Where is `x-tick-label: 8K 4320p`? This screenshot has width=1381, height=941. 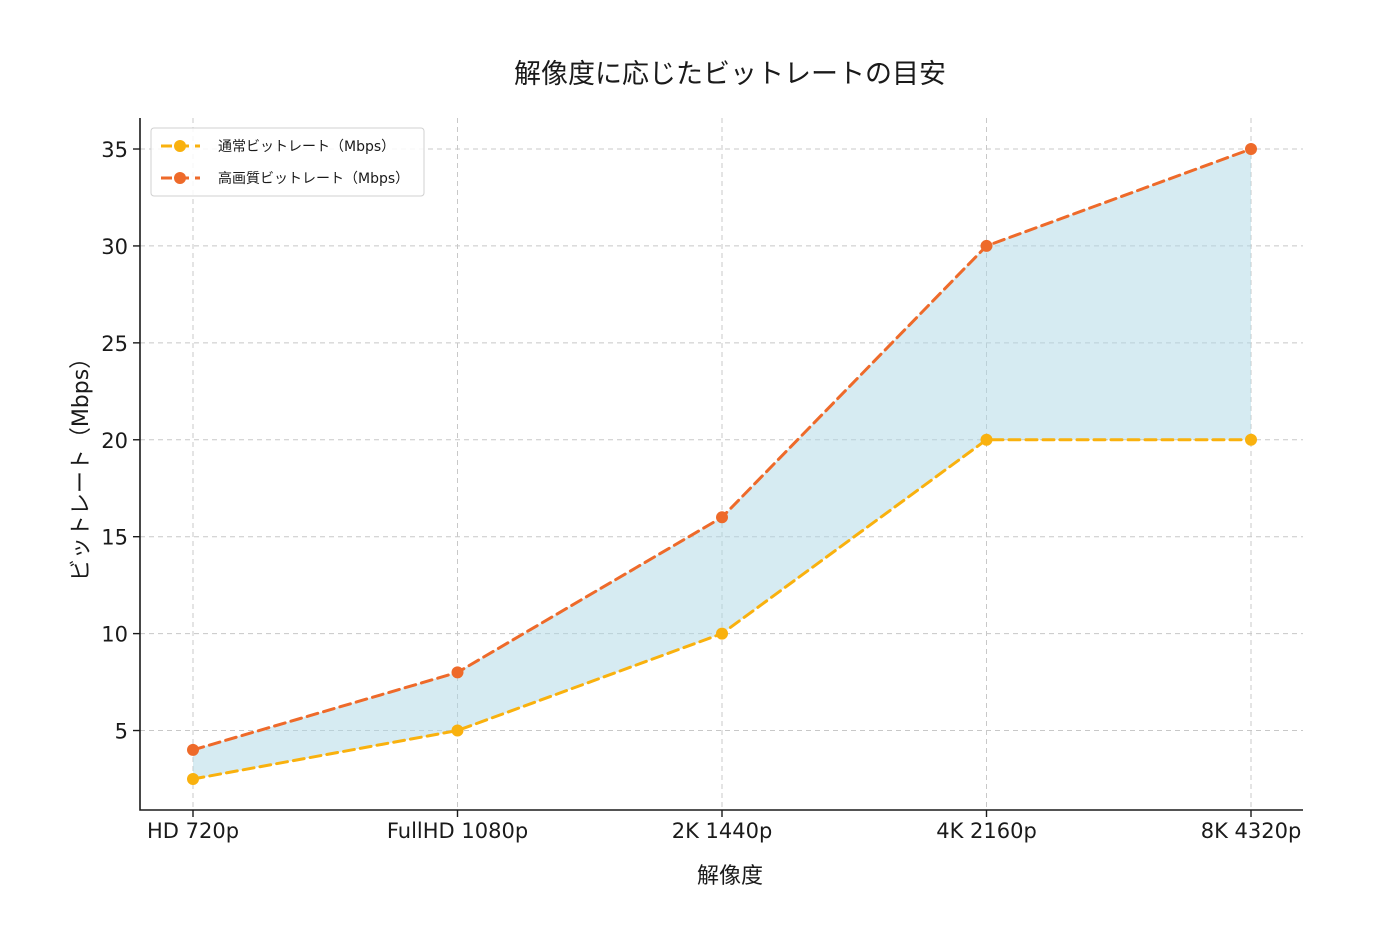
x-tick-label: 8K 4320p is located at coordinates (1251, 831).